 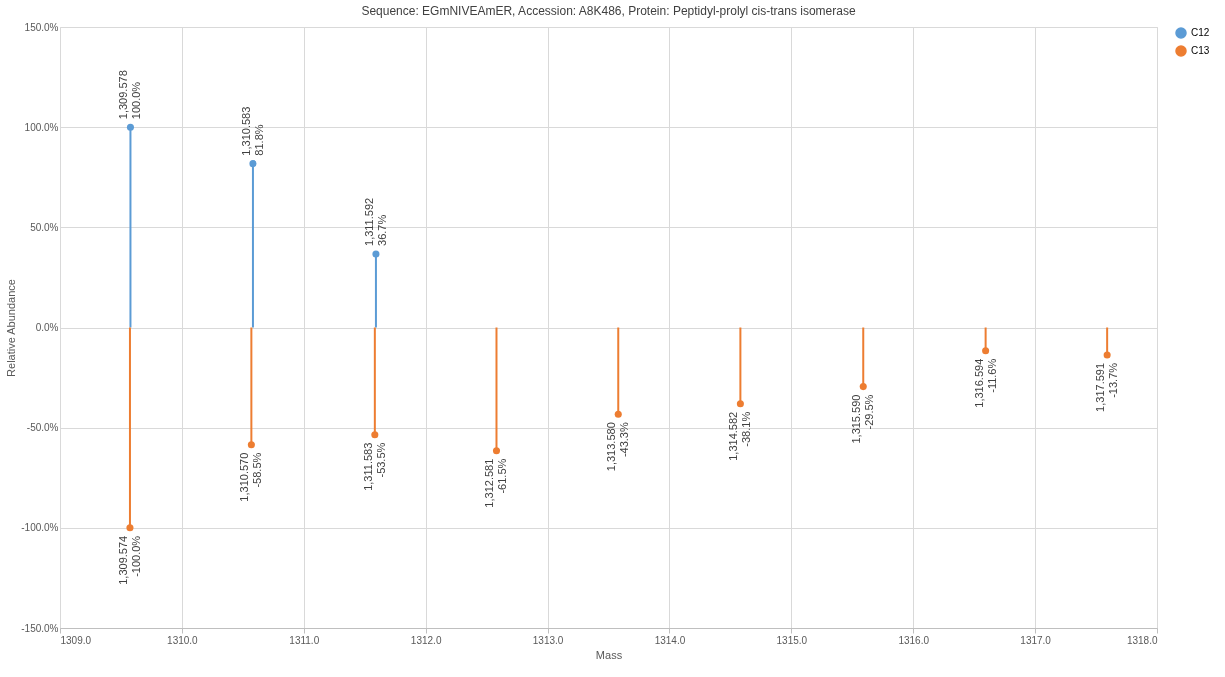 What do you see at coordinates (40, 528) in the screenshot?
I see `y-tick-label: -100.0%` at bounding box center [40, 528].